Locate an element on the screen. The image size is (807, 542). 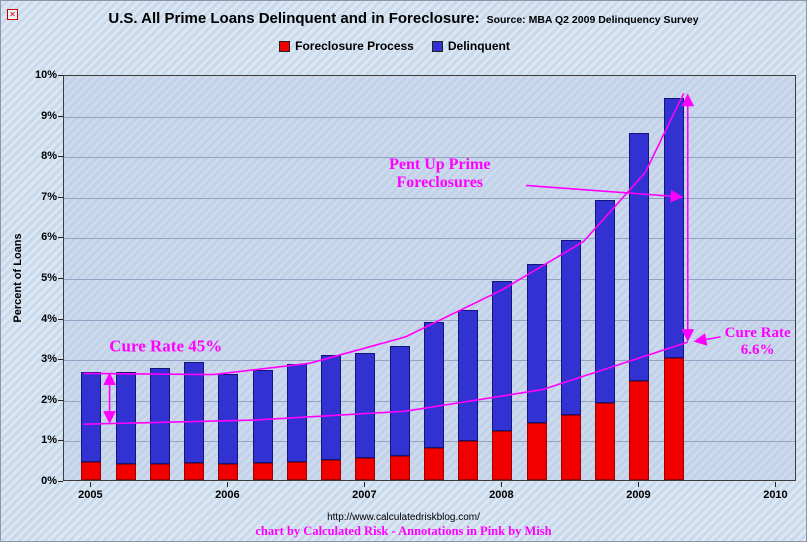
y-axis-tick-label: 6% is located at coordinates (49, 237).